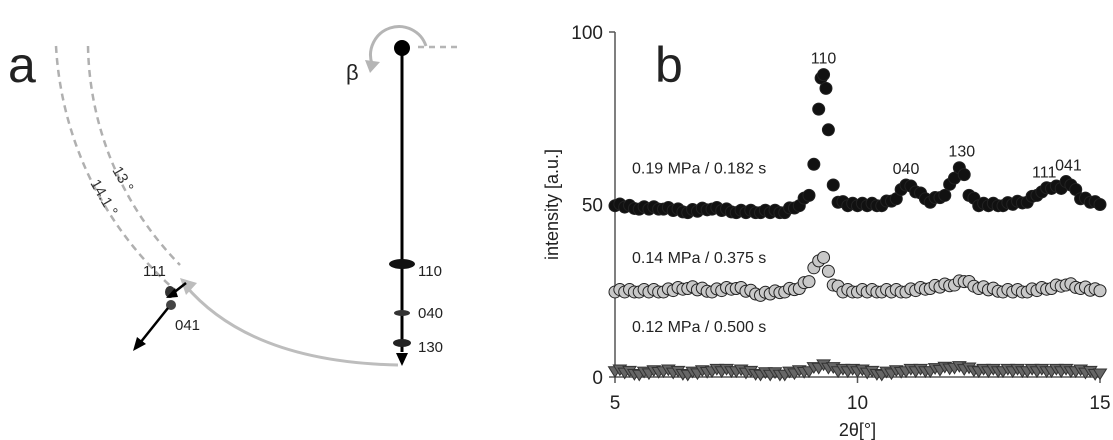  What do you see at coordinates (352, 72) in the screenshot?
I see `beta-label: β` at bounding box center [352, 72].